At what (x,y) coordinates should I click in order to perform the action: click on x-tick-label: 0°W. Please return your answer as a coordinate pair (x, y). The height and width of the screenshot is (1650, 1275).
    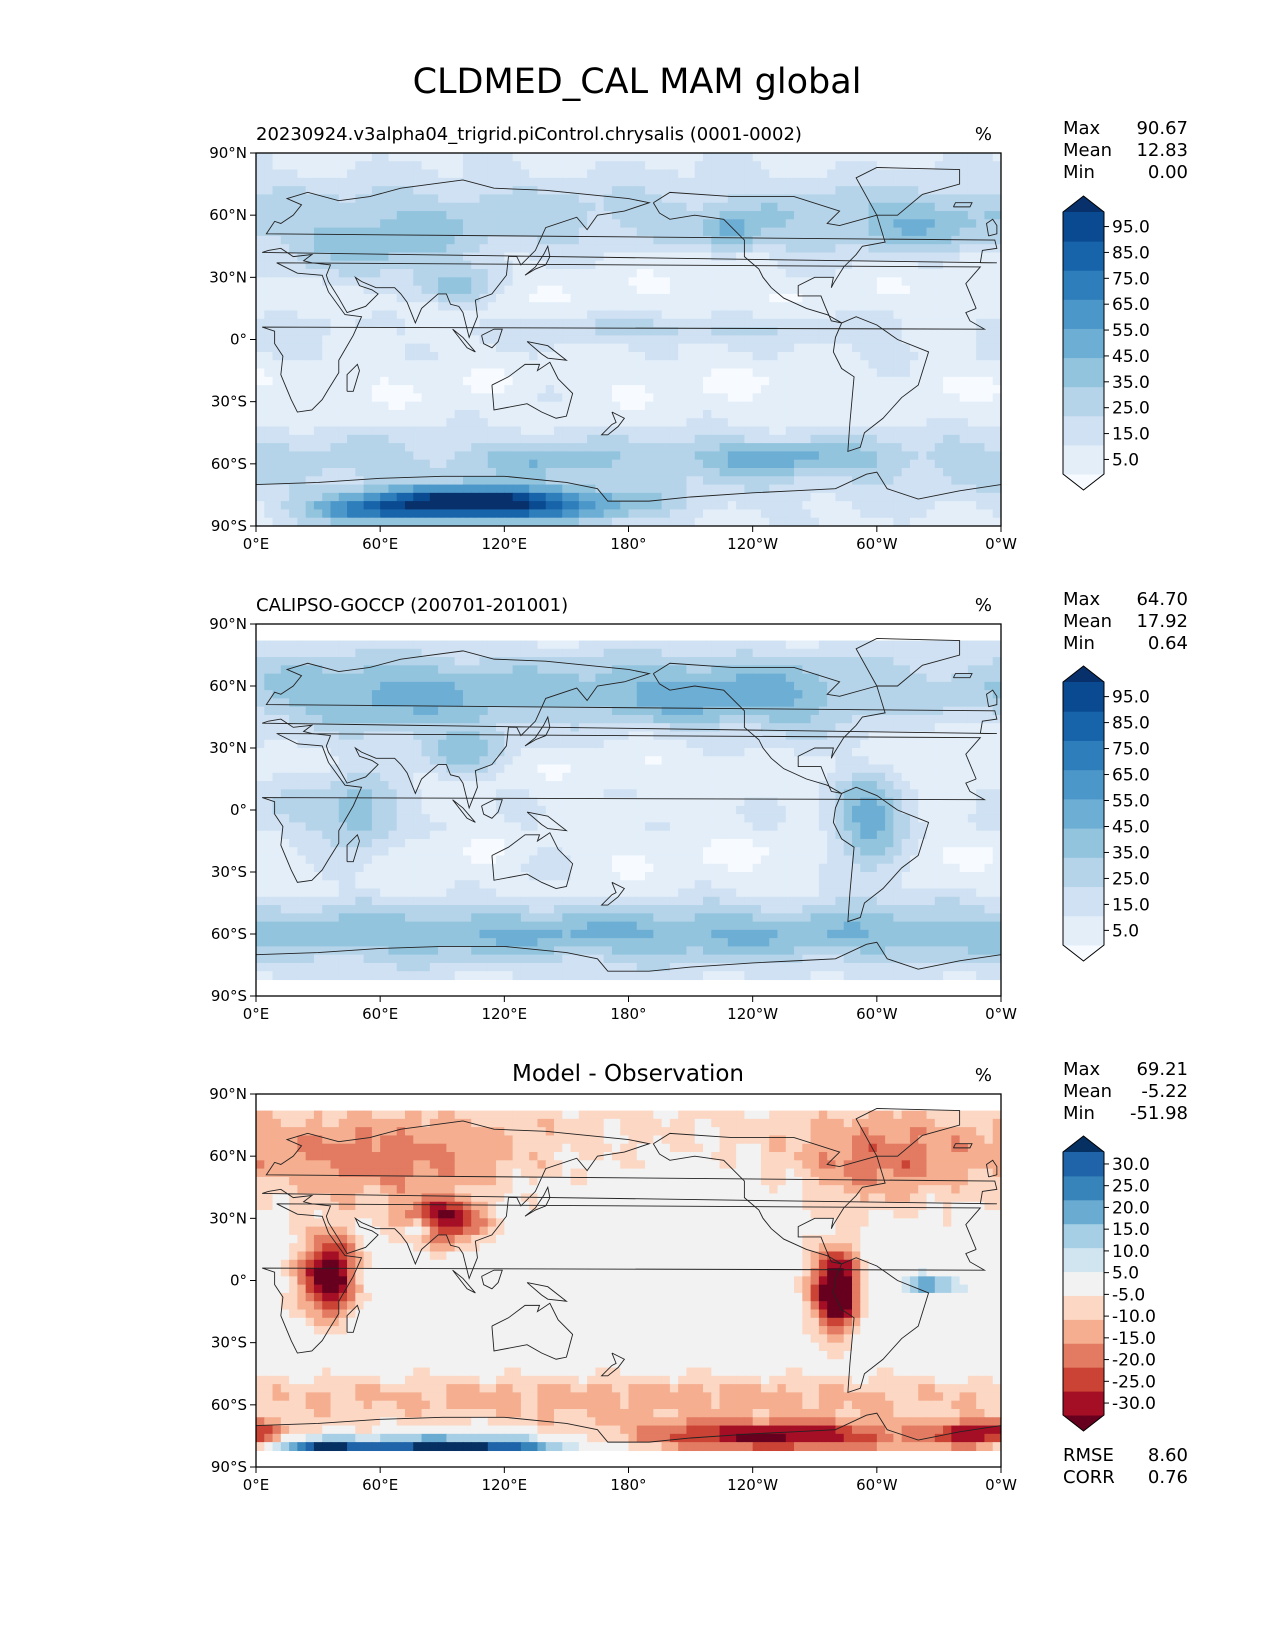
    Looking at the image, I should click on (1001, 544).